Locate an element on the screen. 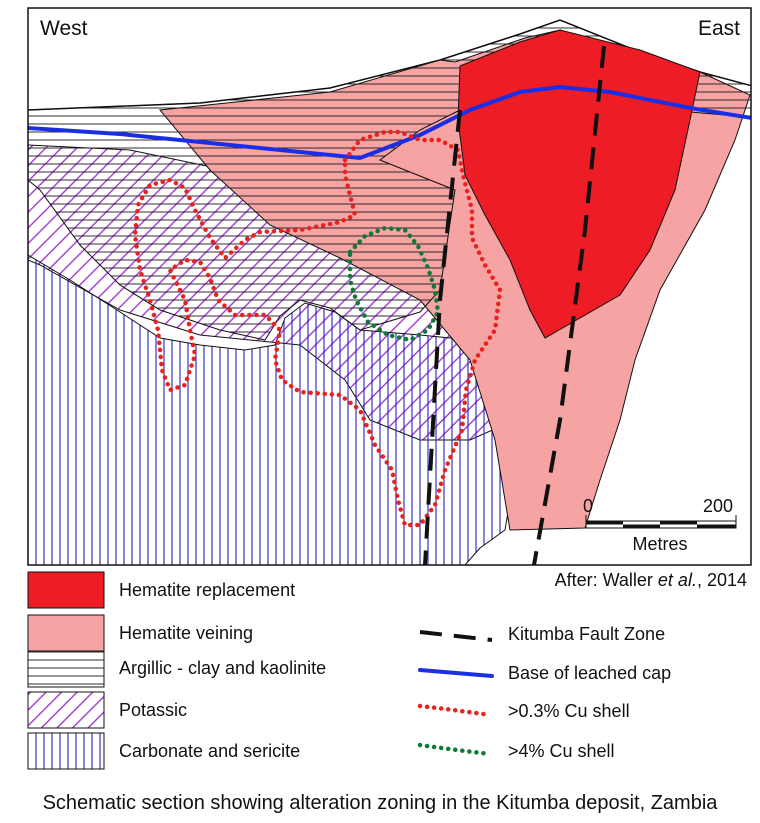 The height and width of the screenshot is (823, 760). hematite-replacement-zone is located at coordinates (579, 184).